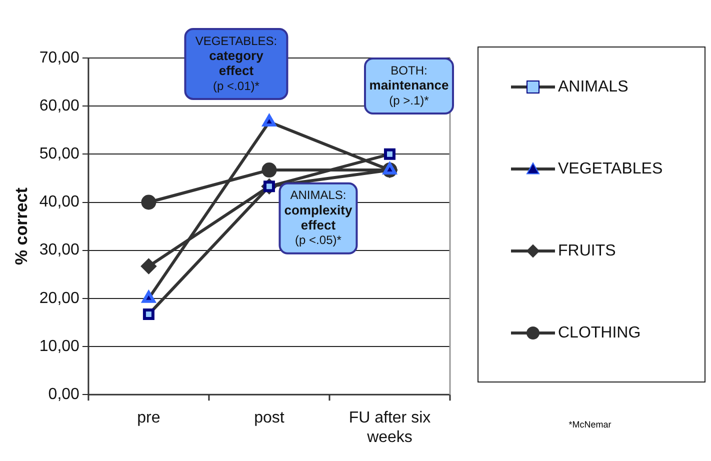 The height and width of the screenshot is (461, 711). Describe the element at coordinates (59, 202) in the screenshot. I see `y-tick-label: 40,00` at that location.